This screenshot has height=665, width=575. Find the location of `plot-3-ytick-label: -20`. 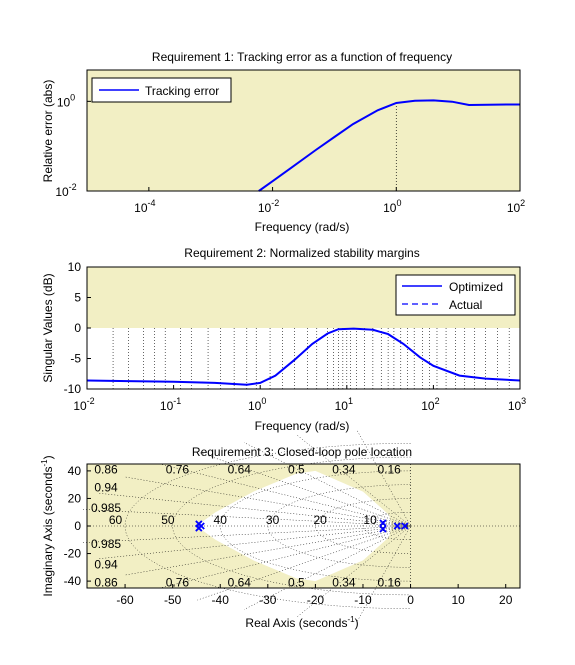

plot-3-ytick-label: -20 is located at coordinates (73, 554).